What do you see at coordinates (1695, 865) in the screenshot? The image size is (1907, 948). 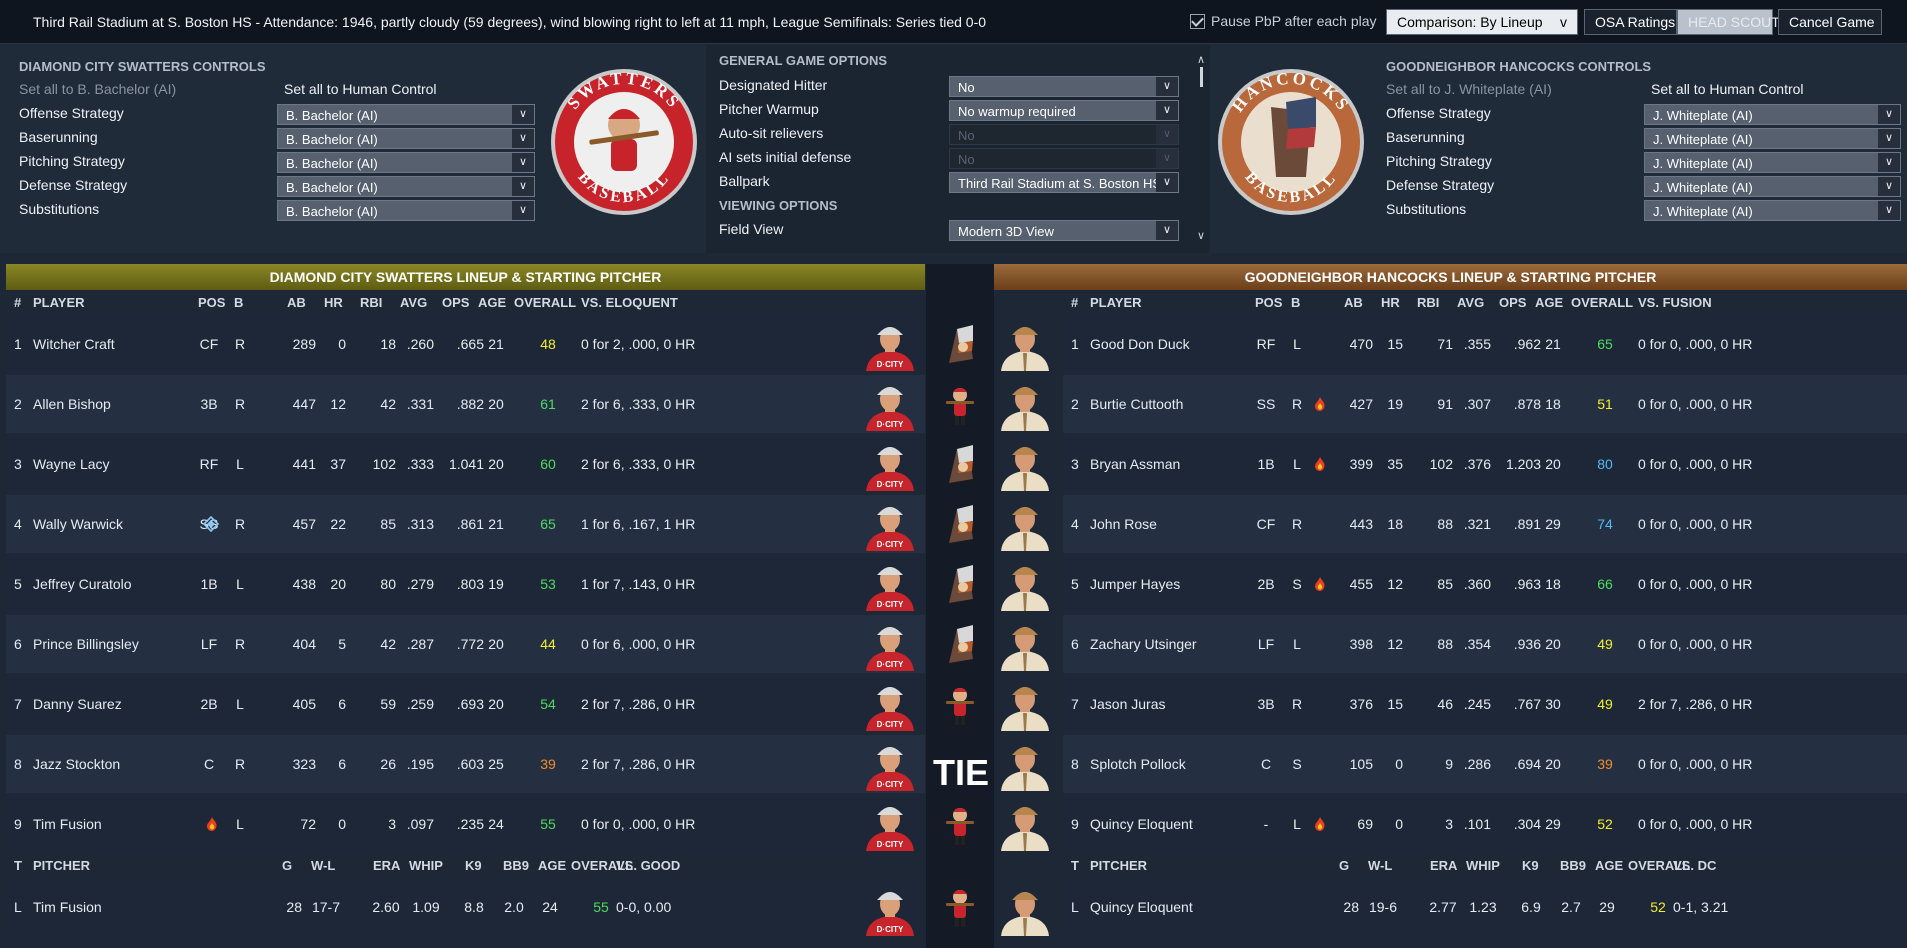 I see `pitcher-column-header: VS. DC` at bounding box center [1695, 865].